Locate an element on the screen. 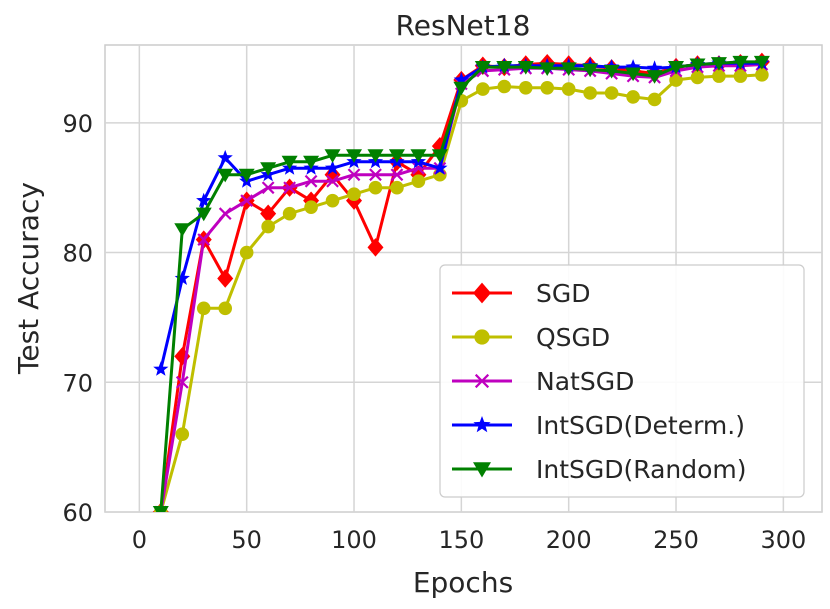 This screenshot has width=830, height=609. legend-label: IntSGD(Random) is located at coordinates (641, 469).